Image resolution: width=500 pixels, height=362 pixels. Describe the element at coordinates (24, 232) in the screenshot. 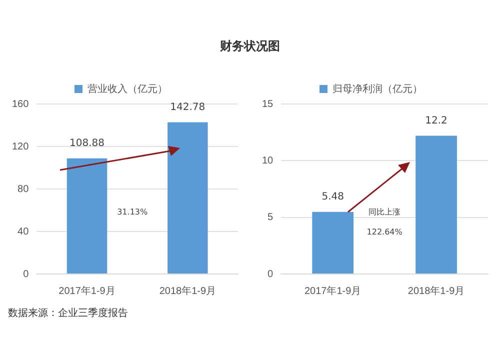

I see `y-tick-label: 40` at that location.